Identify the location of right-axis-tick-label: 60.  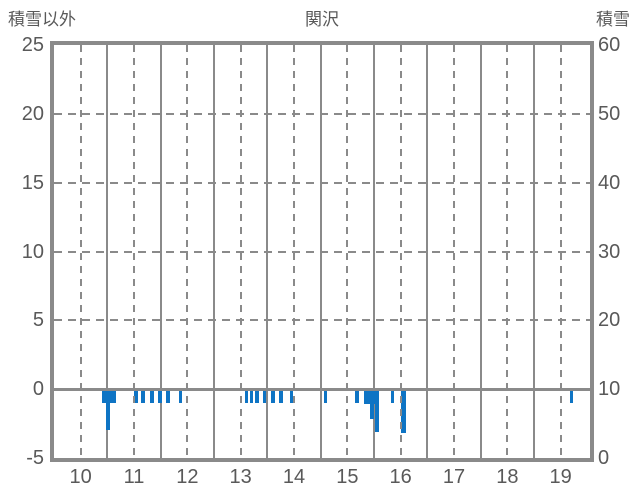
(609, 45).